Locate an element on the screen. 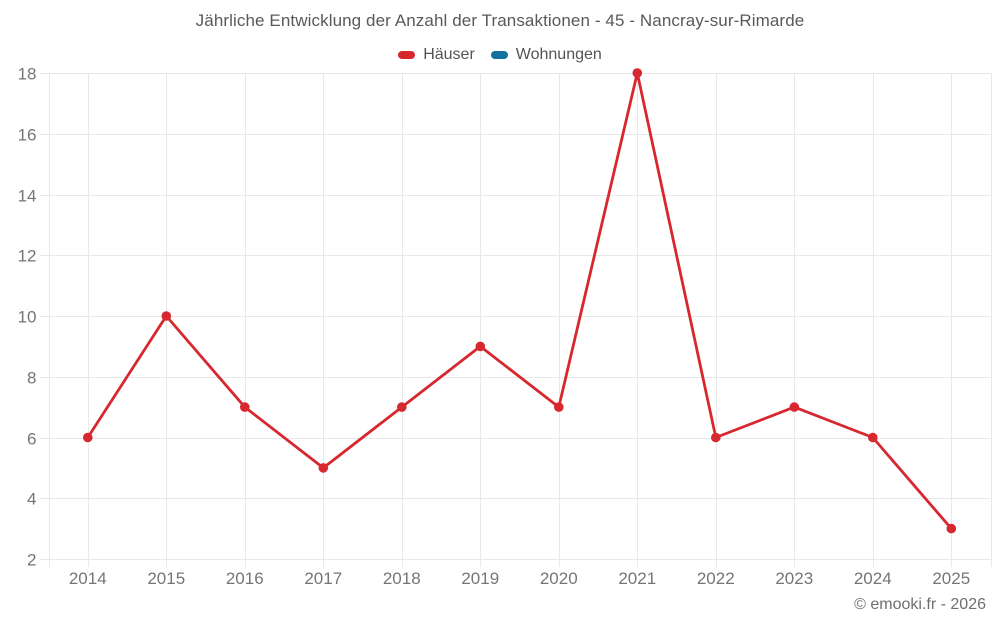 The image size is (1000, 625). y-axis-tick-label: 4 is located at coordinates (31, 499).